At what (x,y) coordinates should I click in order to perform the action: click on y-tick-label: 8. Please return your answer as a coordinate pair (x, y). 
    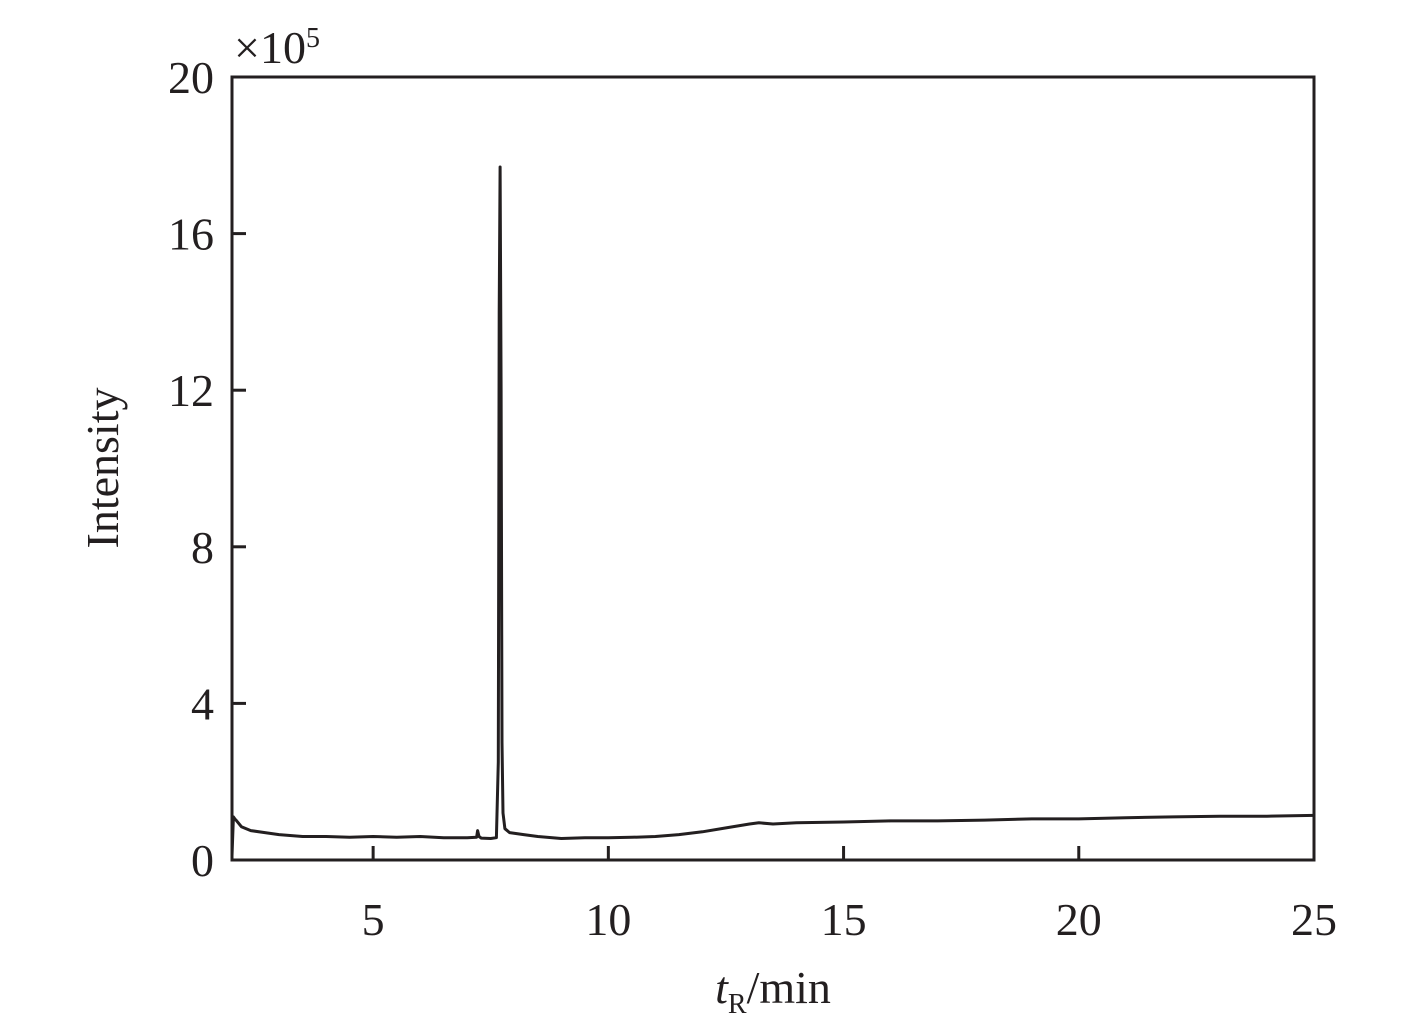
    Looking at the image, I should click on (202, 547).